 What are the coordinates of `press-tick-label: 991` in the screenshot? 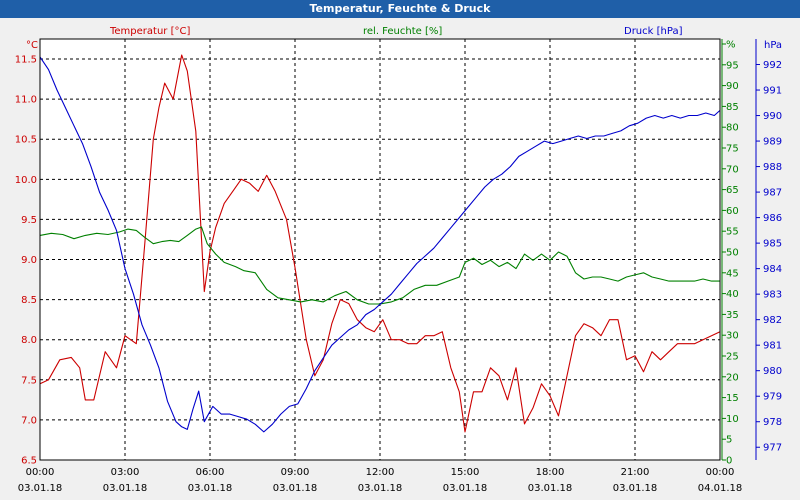 It's located at (772, 91).